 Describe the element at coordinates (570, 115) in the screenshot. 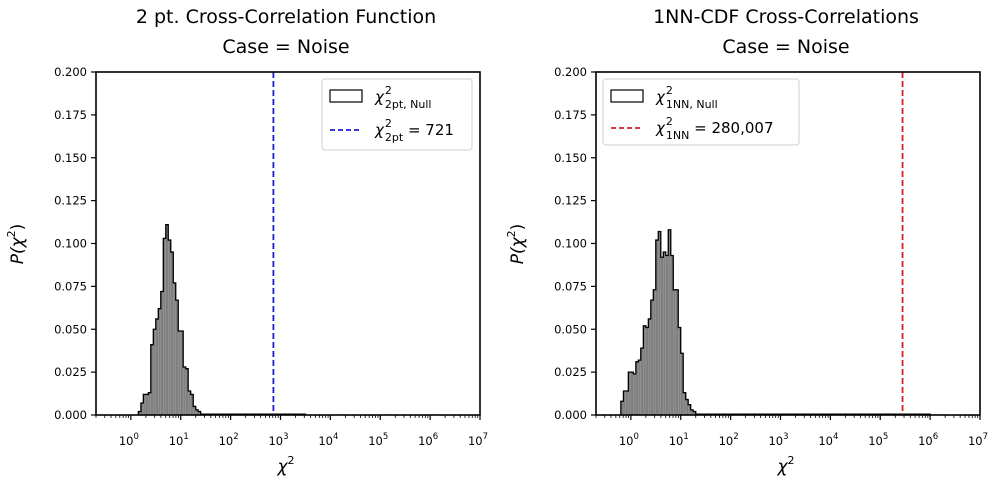

I see `right-ytick-label: 0.175` at that location.